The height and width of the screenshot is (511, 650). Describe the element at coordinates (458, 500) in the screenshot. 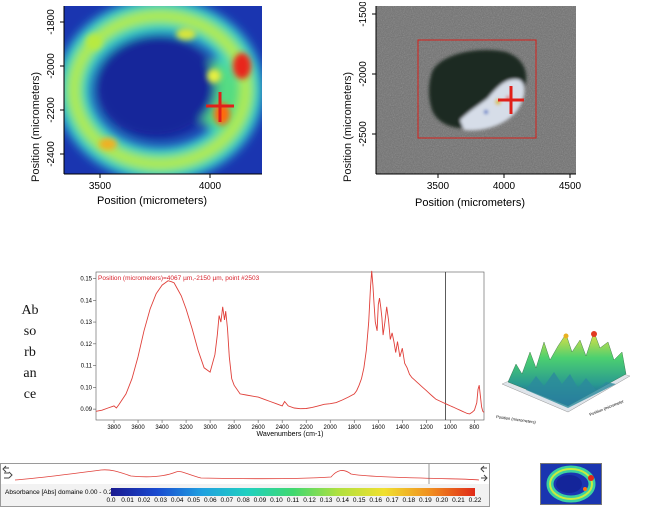

I see `colorbar-tick-label: 0.21` at that location.